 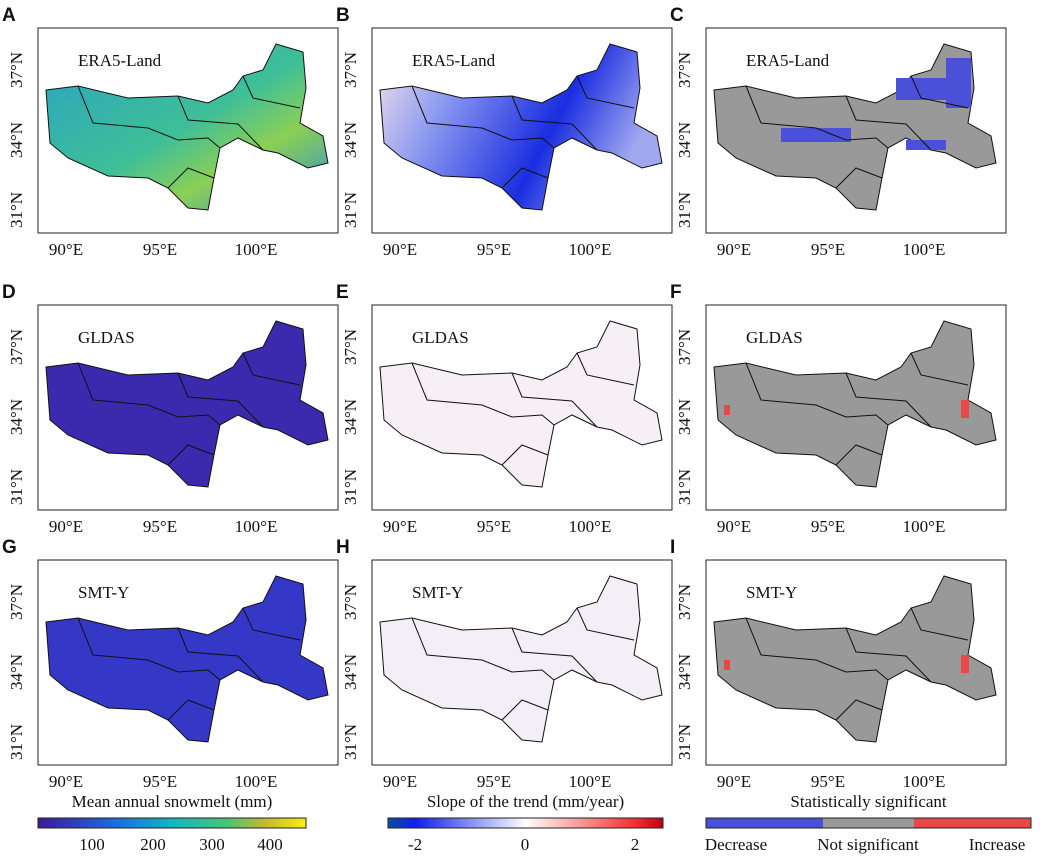 What do you see at coordinates (504, 132) in the screenshot?
I see `panel: B ERA5-Land 37°N 34°N 31°N 90°E 95°E 100°E` at bounding box center [504, 132].